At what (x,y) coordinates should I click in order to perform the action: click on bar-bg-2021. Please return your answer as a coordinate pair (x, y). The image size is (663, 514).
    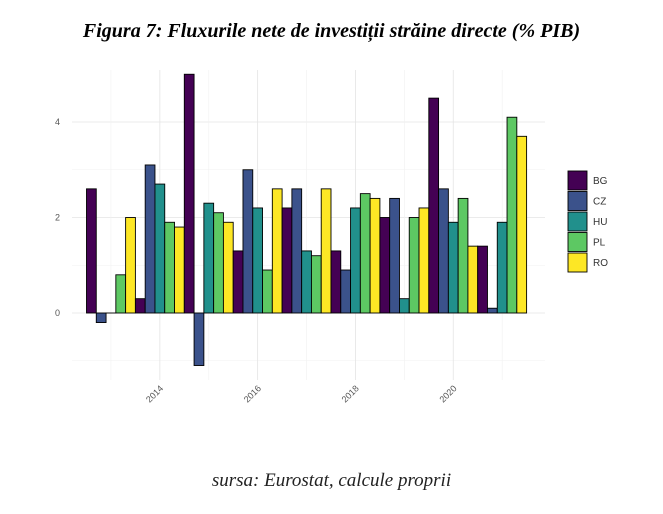
    Looking at the image, I should click on (482, 279).